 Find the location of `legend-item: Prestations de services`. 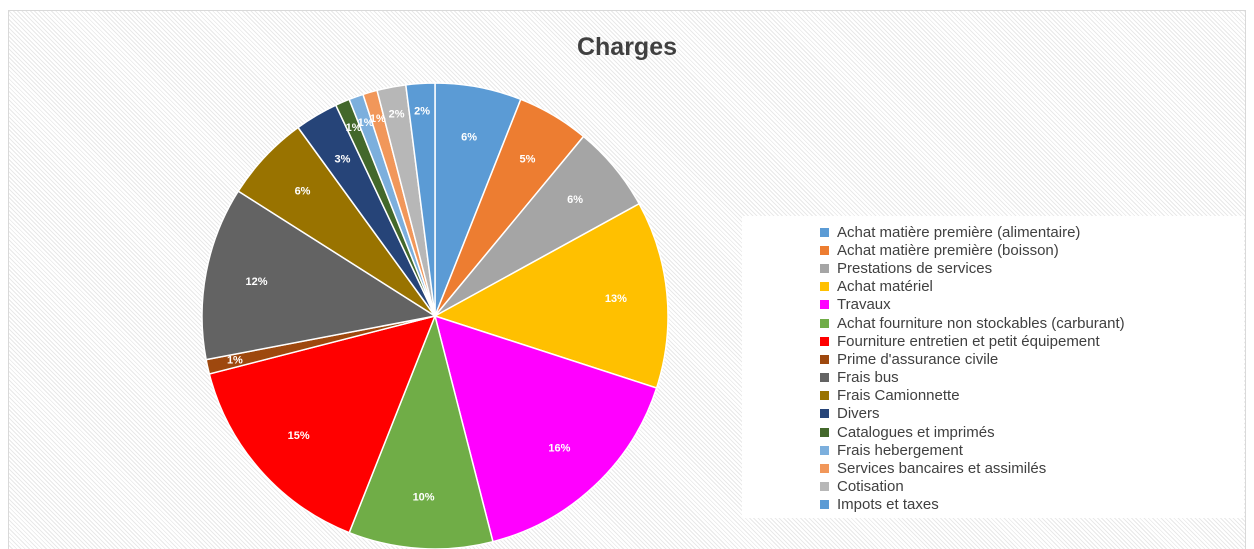

legend-item: Prestations de services is located at coordinates (972, 268).